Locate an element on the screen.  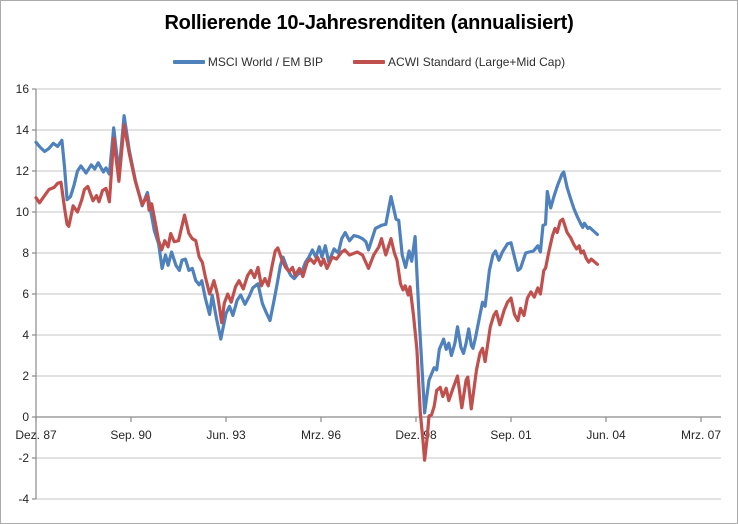
y-tick-label: 4 is located at coordinates (25, 335).